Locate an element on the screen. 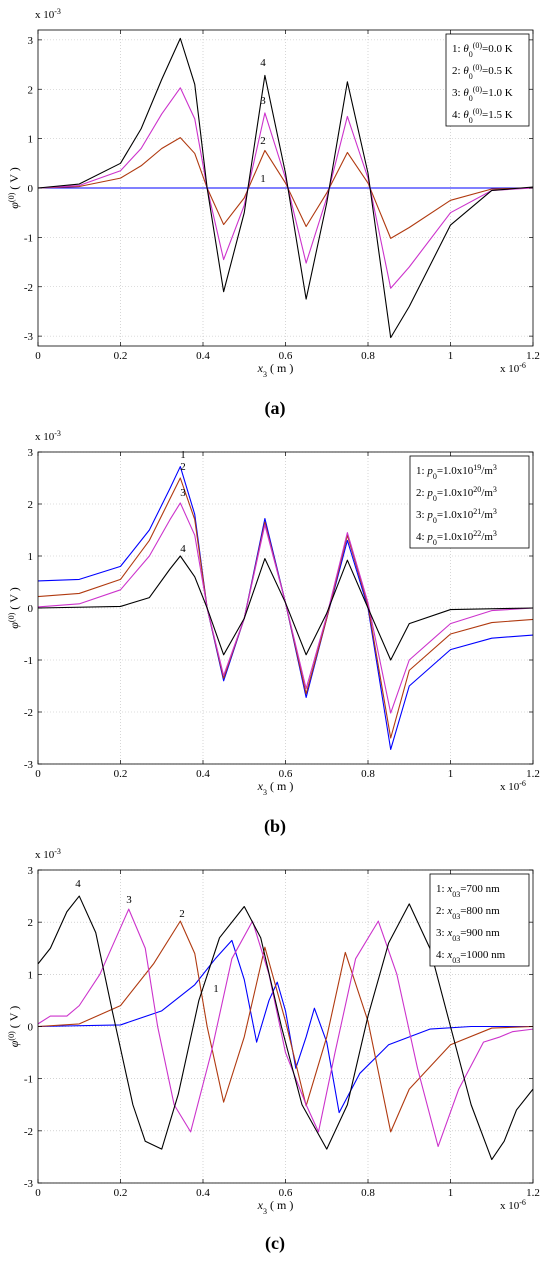 This screenshot has height=1269, width=550. legend-entry-4: 4: x03=1000 nm is located at coordinates (471, 957).